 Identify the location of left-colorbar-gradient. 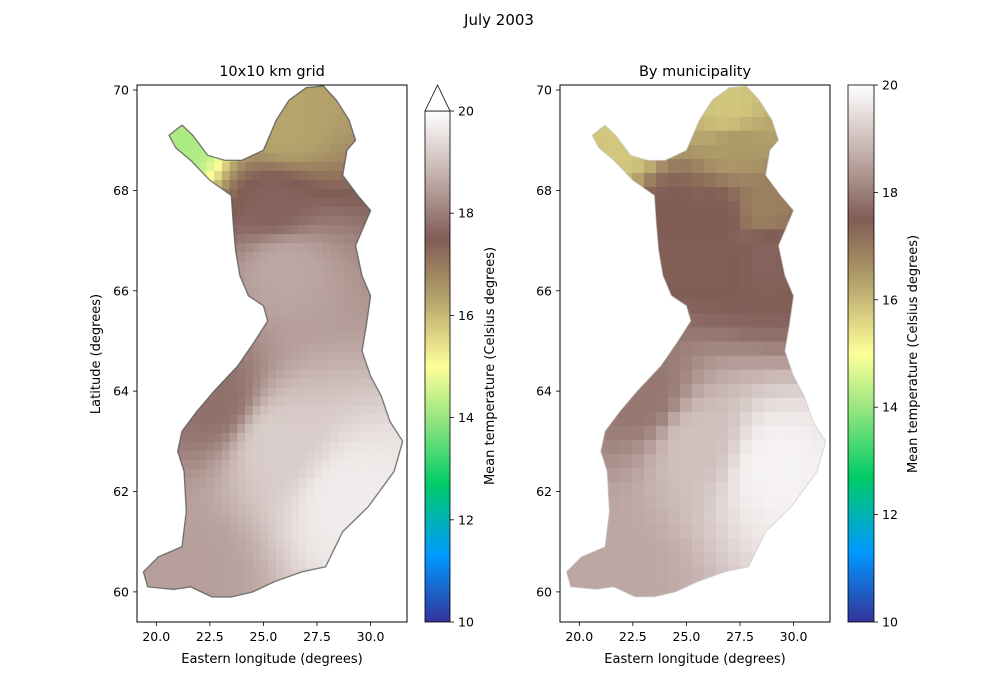
(437, 366).